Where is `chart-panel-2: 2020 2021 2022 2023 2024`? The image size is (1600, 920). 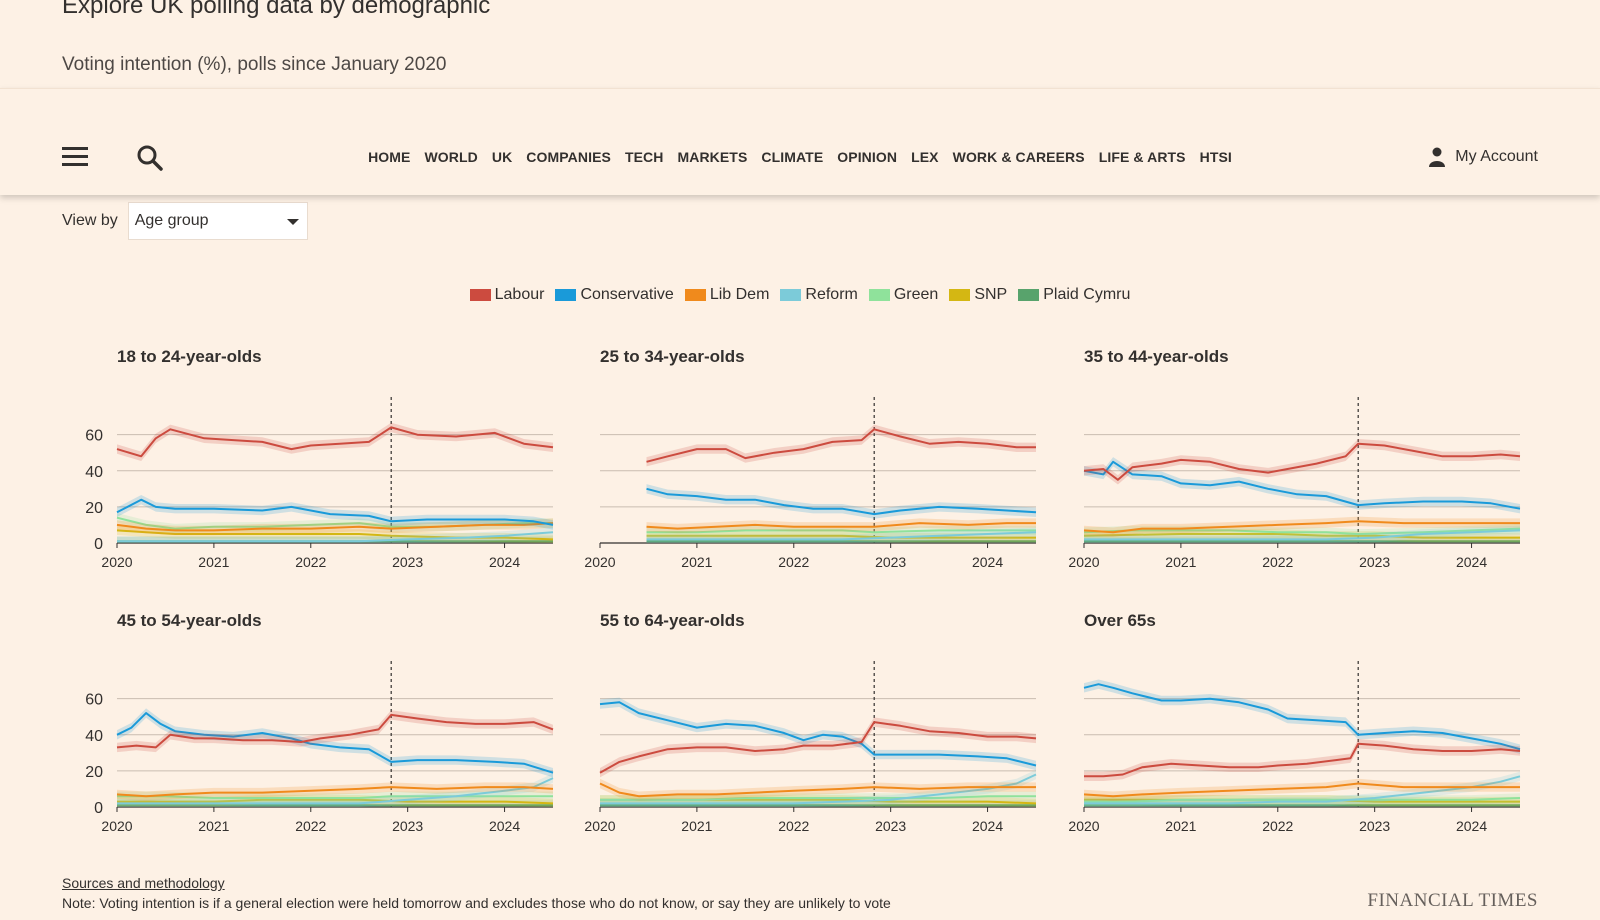 chart-panel-2: 2020 2021 2022 2023 2024 is located at coordinates (810, 483).